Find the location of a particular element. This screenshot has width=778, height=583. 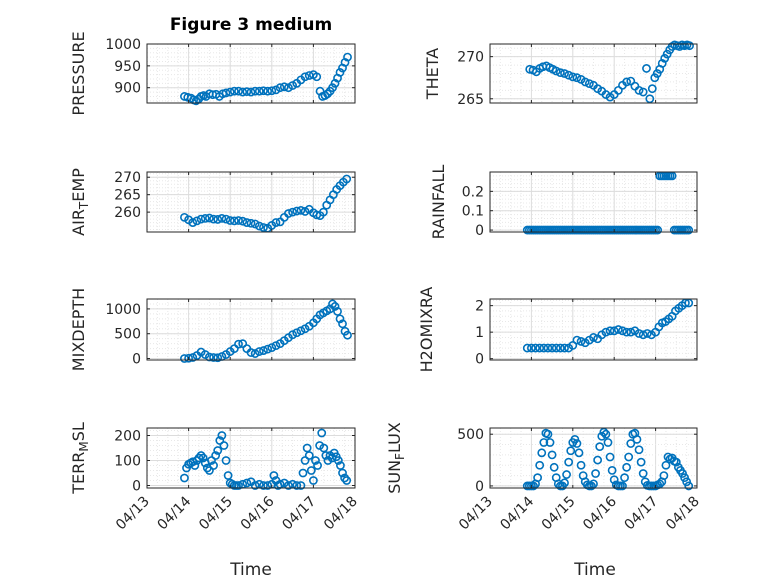

y-tick-label: 950 is located at coordinates (127, 67).